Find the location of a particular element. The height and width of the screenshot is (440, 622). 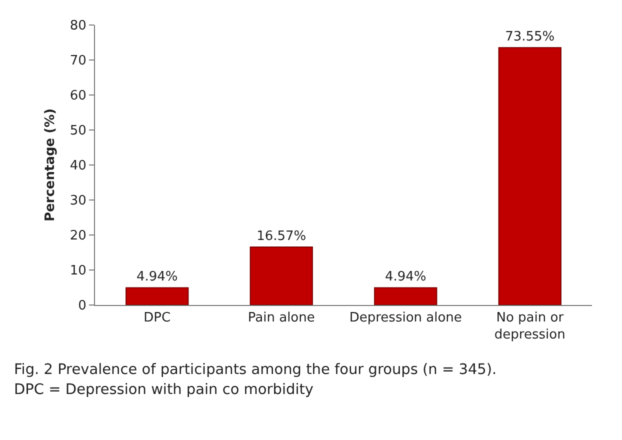

y-tick-label: 70 is located at coordinates (78, 61).